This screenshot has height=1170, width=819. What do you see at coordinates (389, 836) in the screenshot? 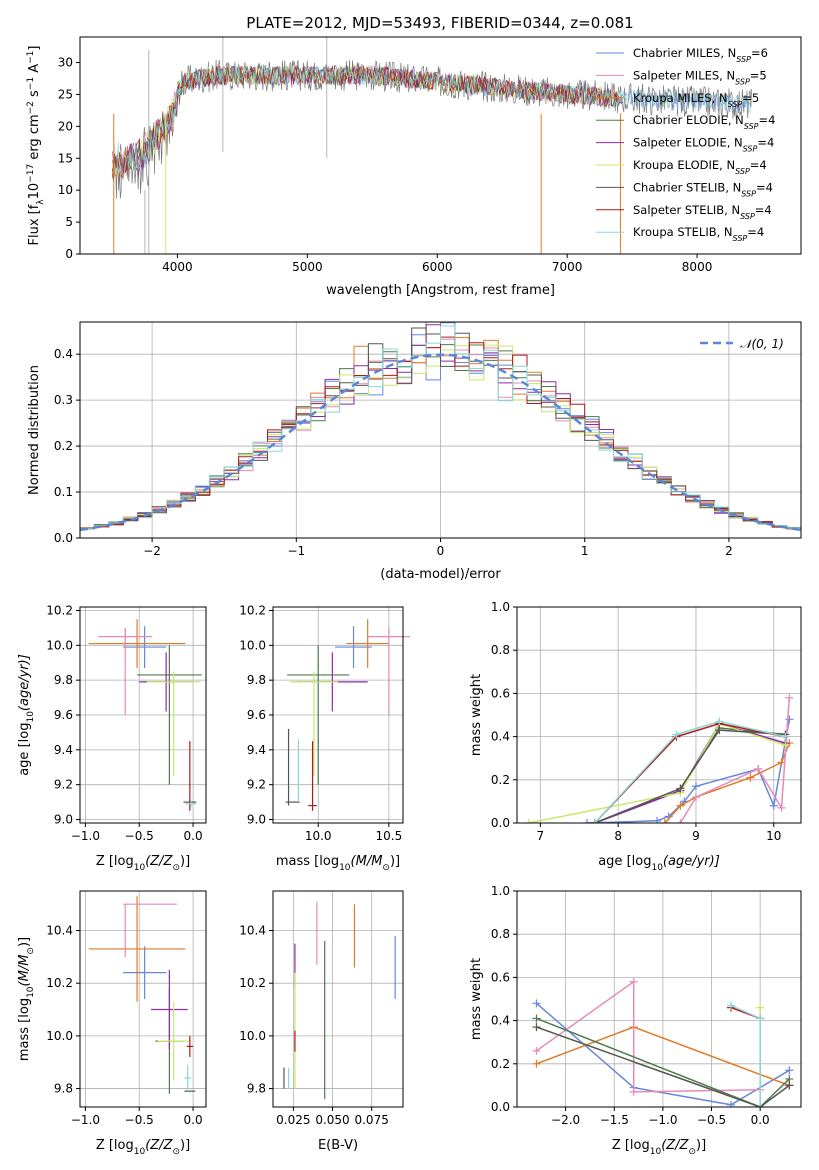
I see `x-tick-label: 10.5` at bounding box center [389, 836].